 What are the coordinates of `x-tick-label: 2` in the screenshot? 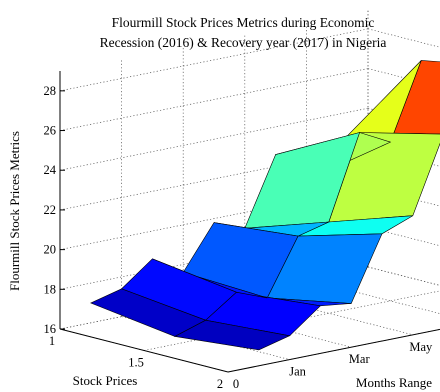 It's located at (220, 384).